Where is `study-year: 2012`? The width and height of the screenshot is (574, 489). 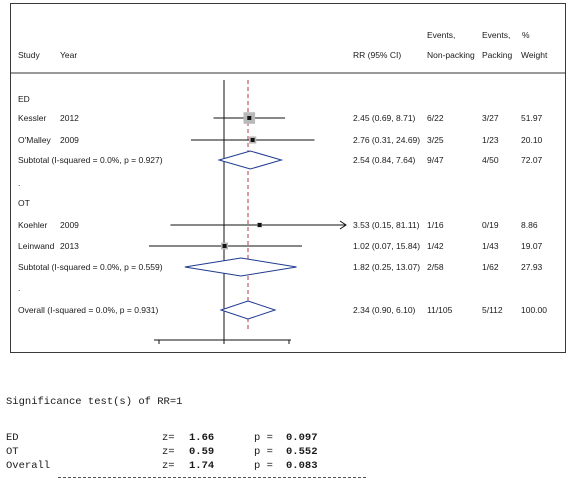 study-year: 2012 is located at coordinates (69, 118).